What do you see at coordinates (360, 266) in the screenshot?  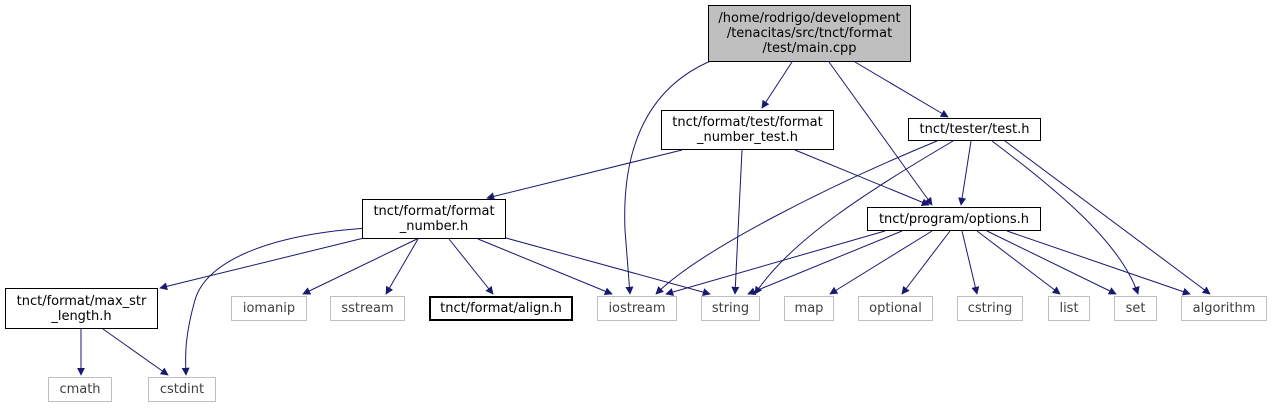 I see `edge-format-number-to-iomanip` at bounding box center [360, 266].